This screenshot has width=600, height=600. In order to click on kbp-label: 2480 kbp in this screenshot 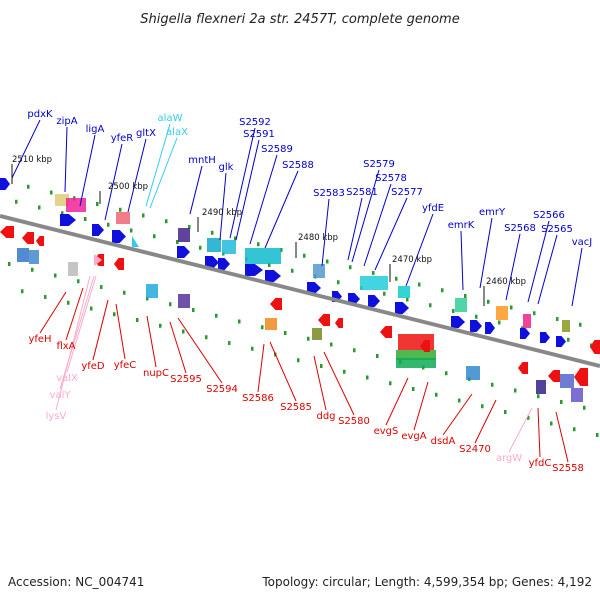, I will do `click(318, 238)`.